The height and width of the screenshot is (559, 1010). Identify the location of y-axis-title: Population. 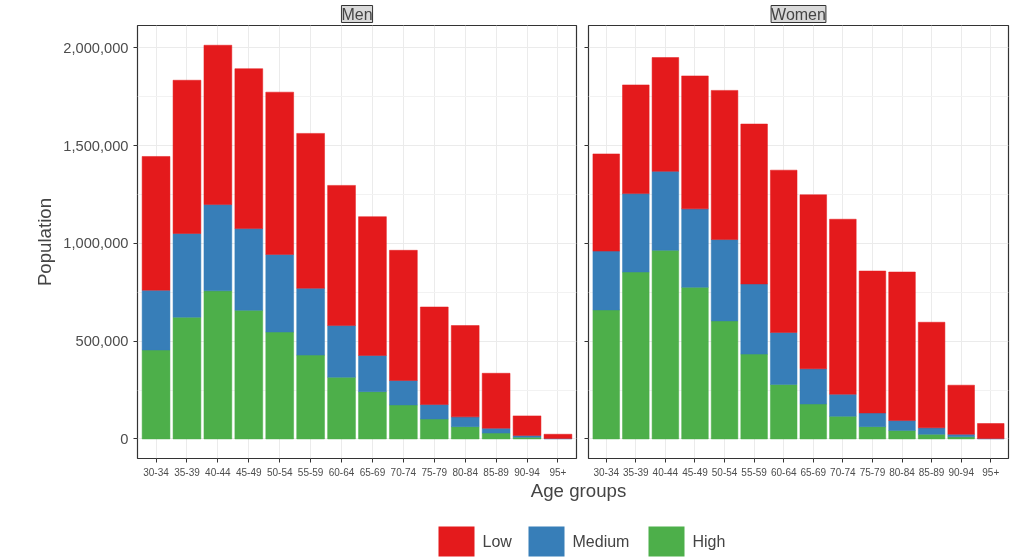
(45, 242).